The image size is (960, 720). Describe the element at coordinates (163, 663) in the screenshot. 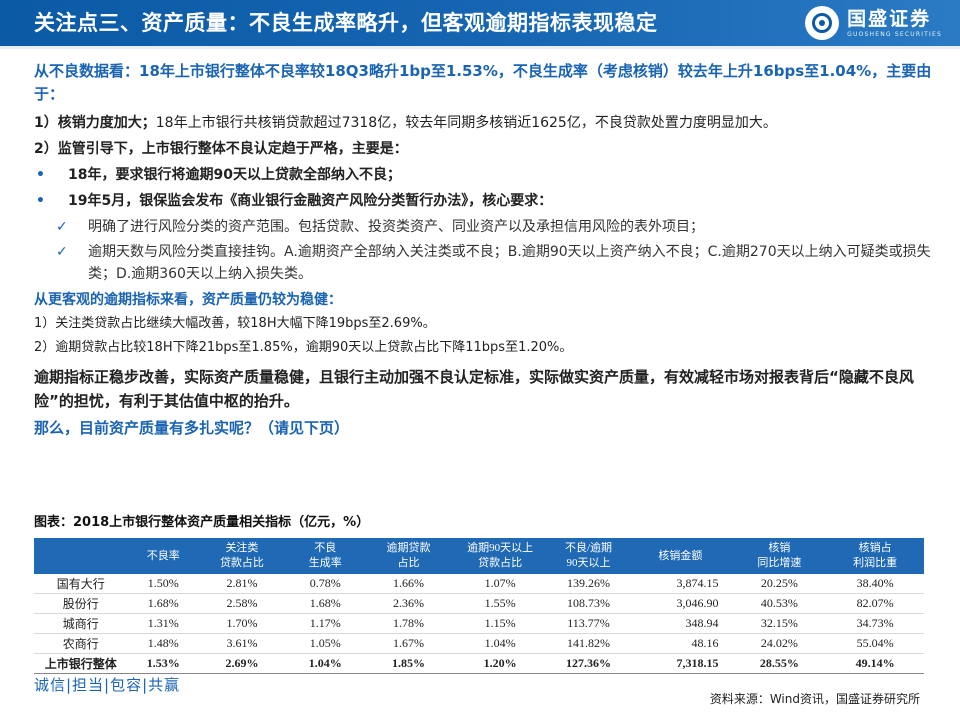

I see `table-cell: 1.53%` at that location.